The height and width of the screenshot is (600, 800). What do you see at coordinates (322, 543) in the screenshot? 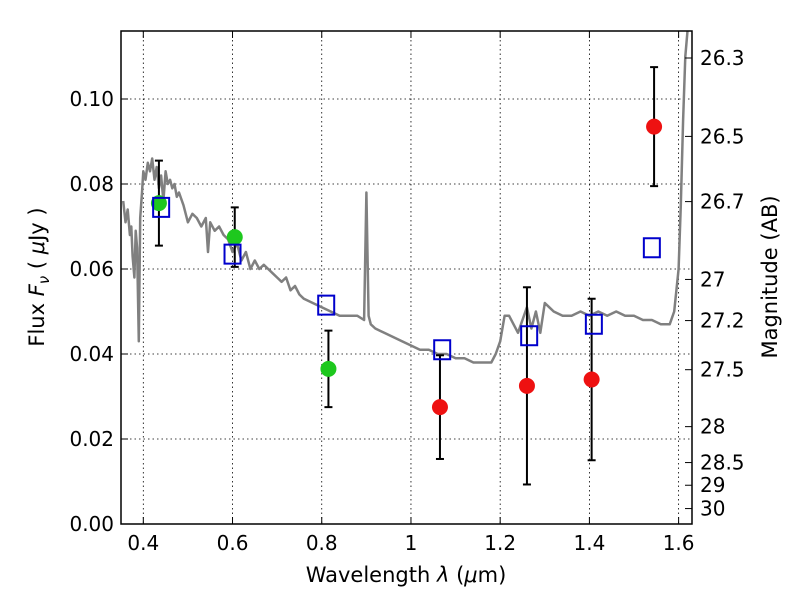
I see `x-tick-label: 0.8` at bounding box center [322, 543].